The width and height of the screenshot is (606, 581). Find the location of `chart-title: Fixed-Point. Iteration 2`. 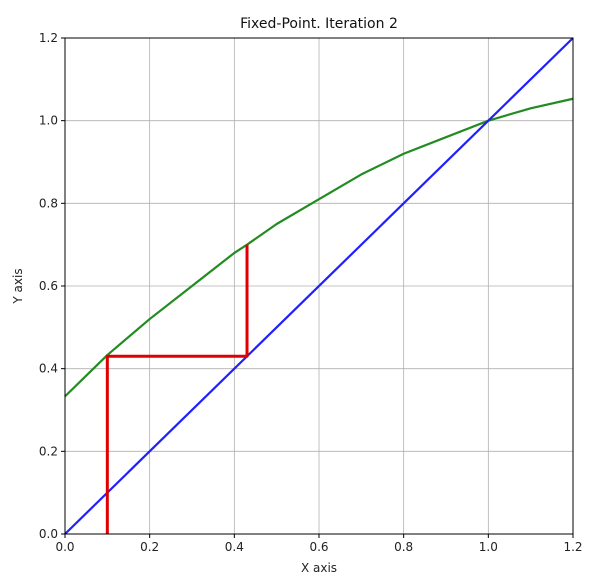

chart-title: Fixed-Point. Iteration 2 is located at coordinates (319, 24).